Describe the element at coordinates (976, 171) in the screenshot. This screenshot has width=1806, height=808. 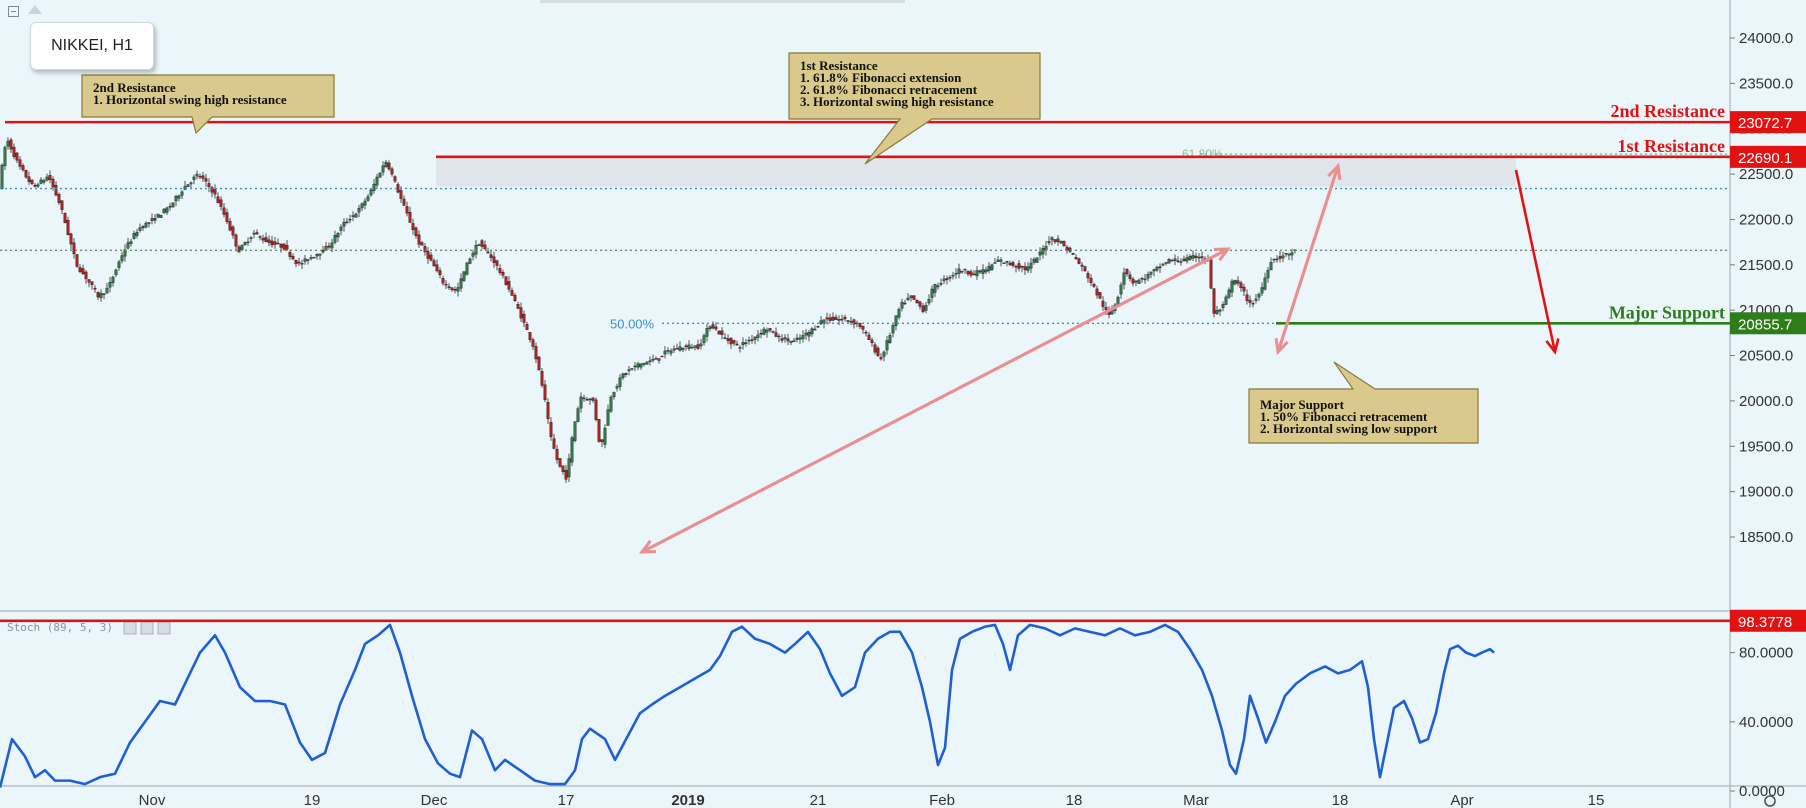
I see `resistance-zone` at that location.